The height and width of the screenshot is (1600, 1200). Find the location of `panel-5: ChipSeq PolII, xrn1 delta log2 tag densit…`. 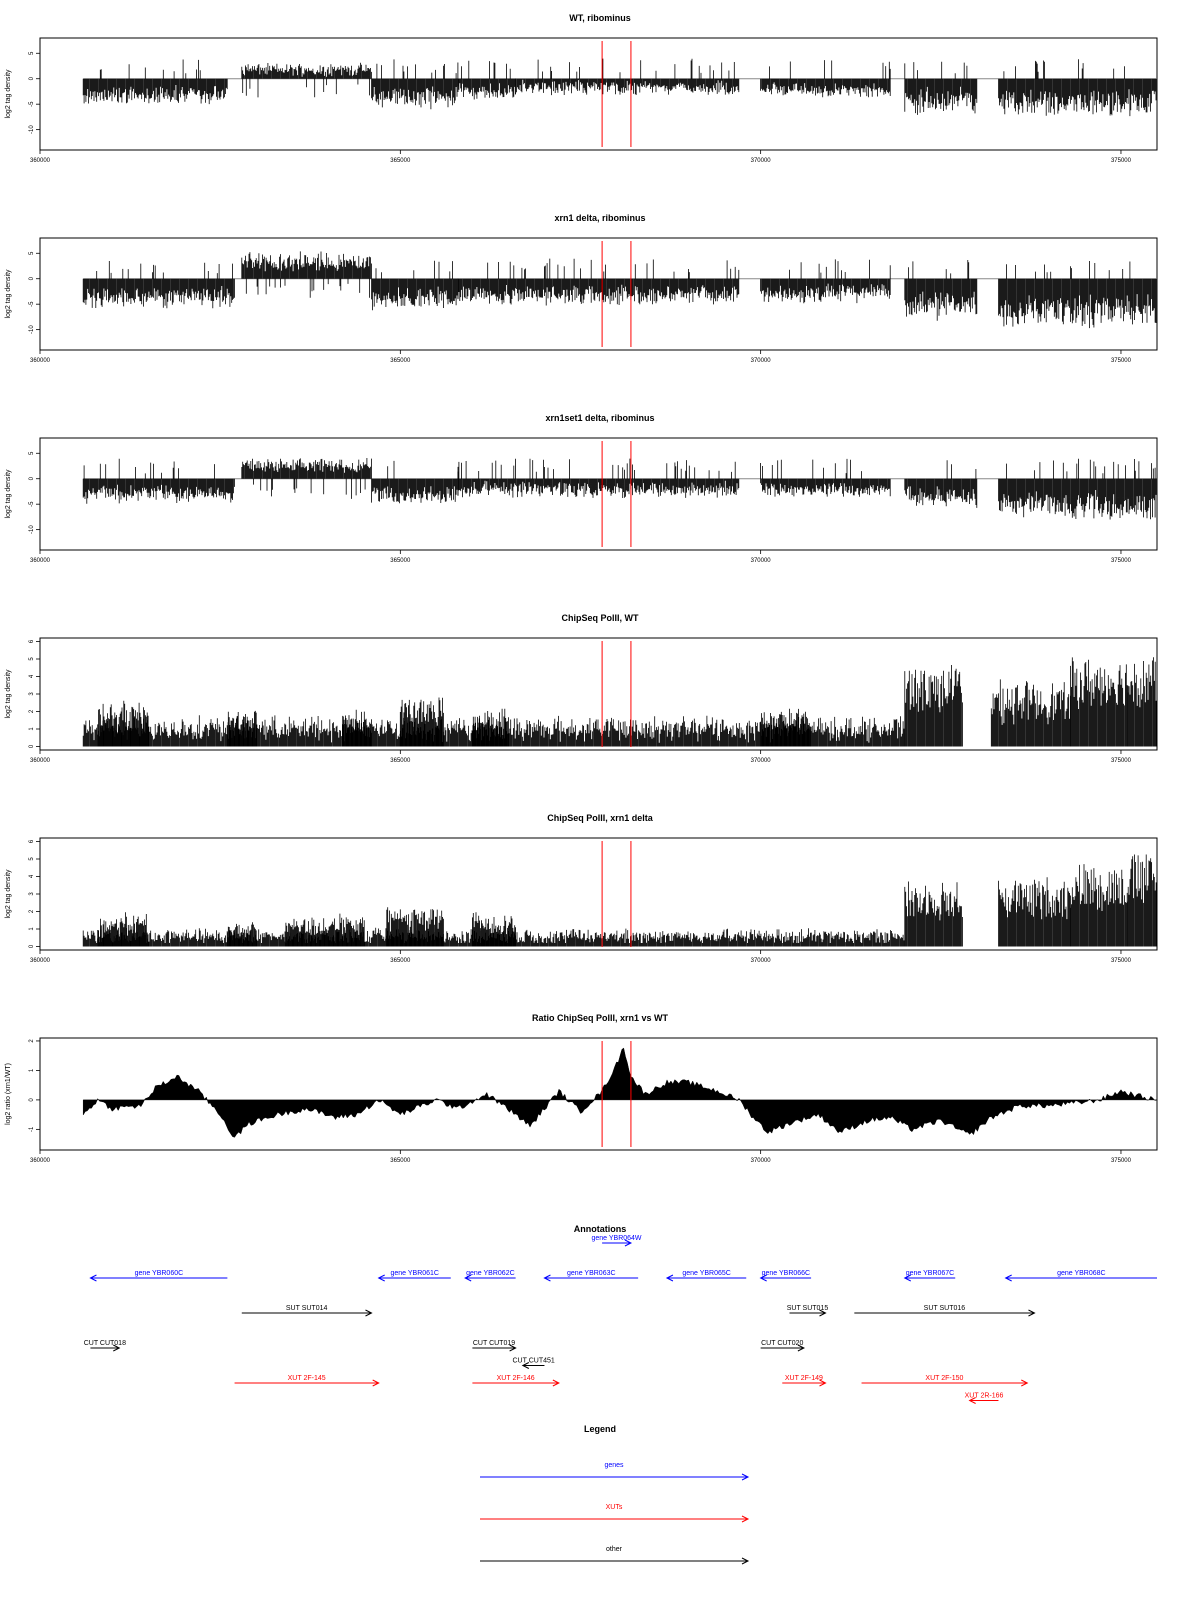

panel-5: ChipSeq PolII, xrn1 delta log2 tag densit… is located at coordinates (581, 888).